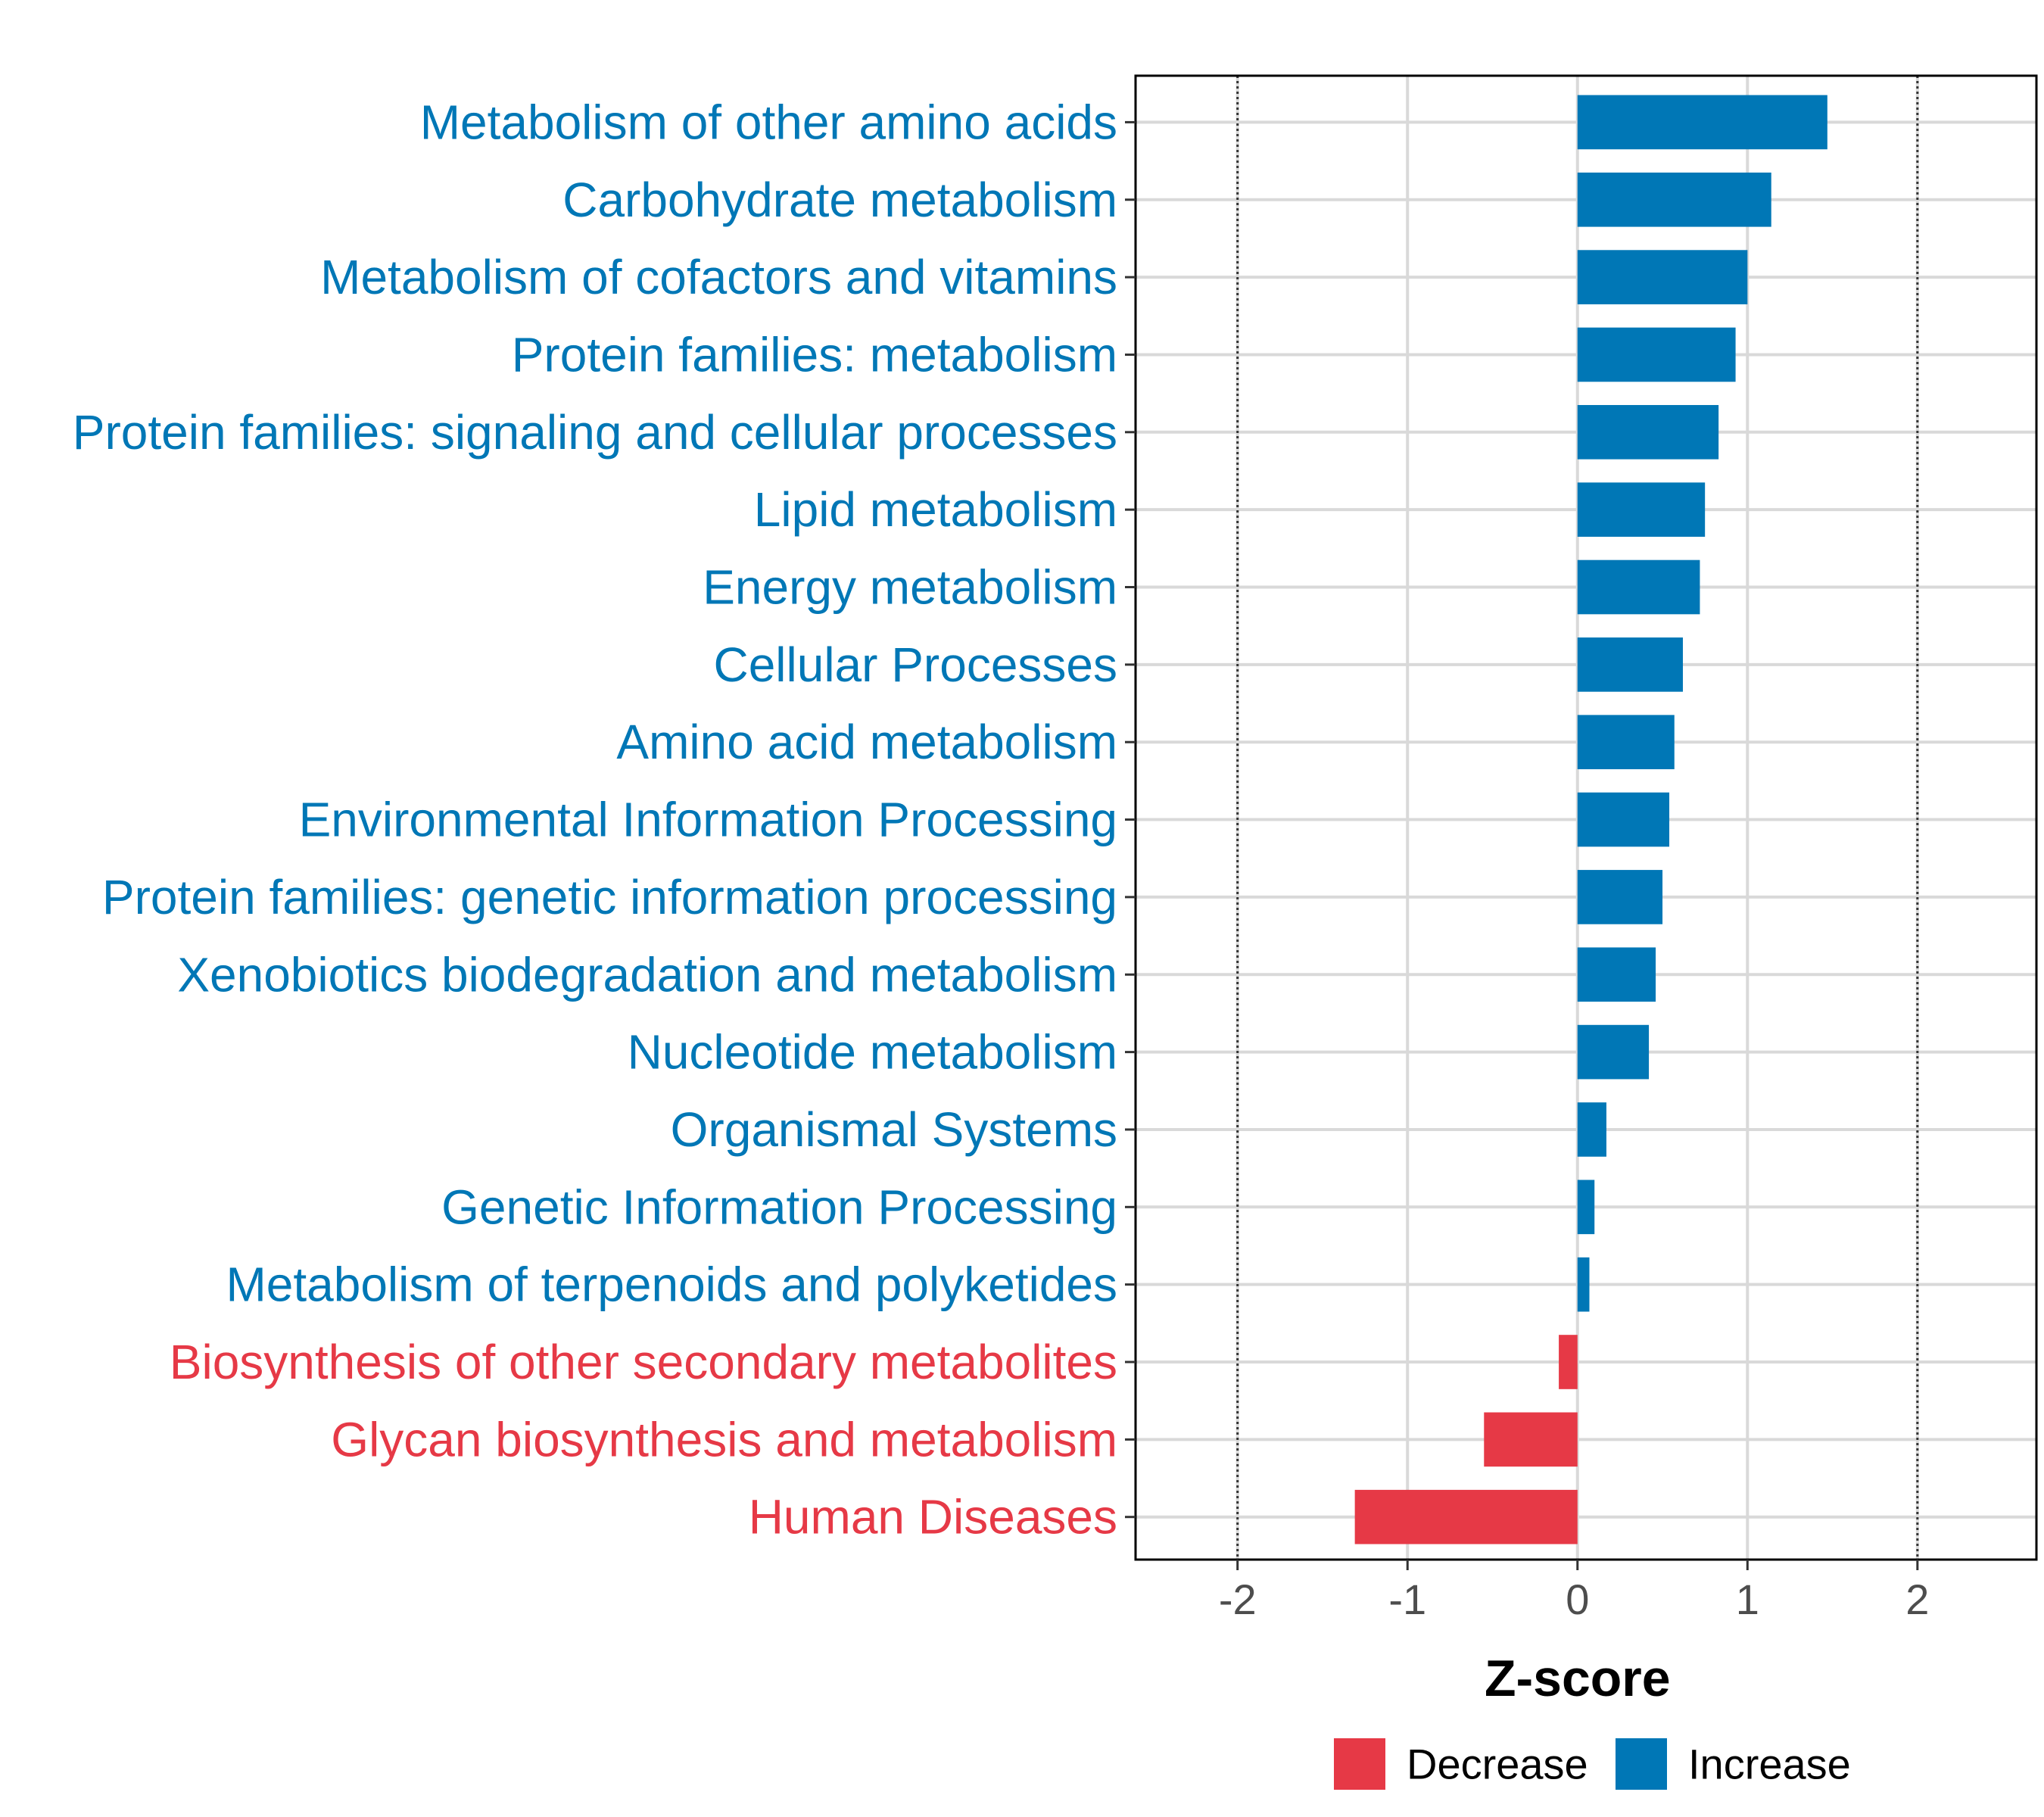 This screenshot has height=1817, width=2044. I want to click on category-label: Environmental Information Processing, so click(708, 820).